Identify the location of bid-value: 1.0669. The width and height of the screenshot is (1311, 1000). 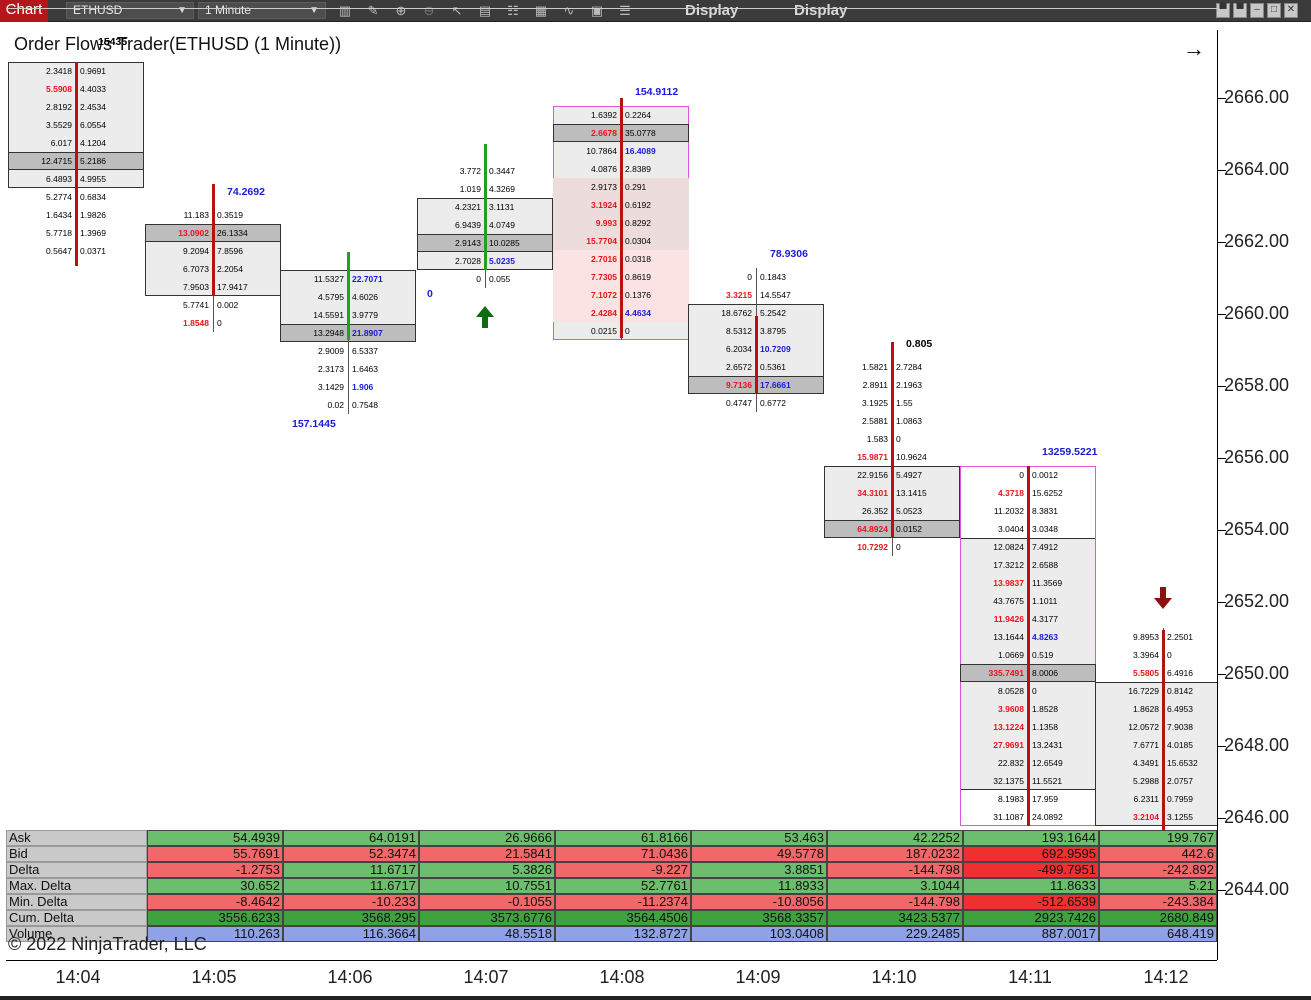
(1011, 655).